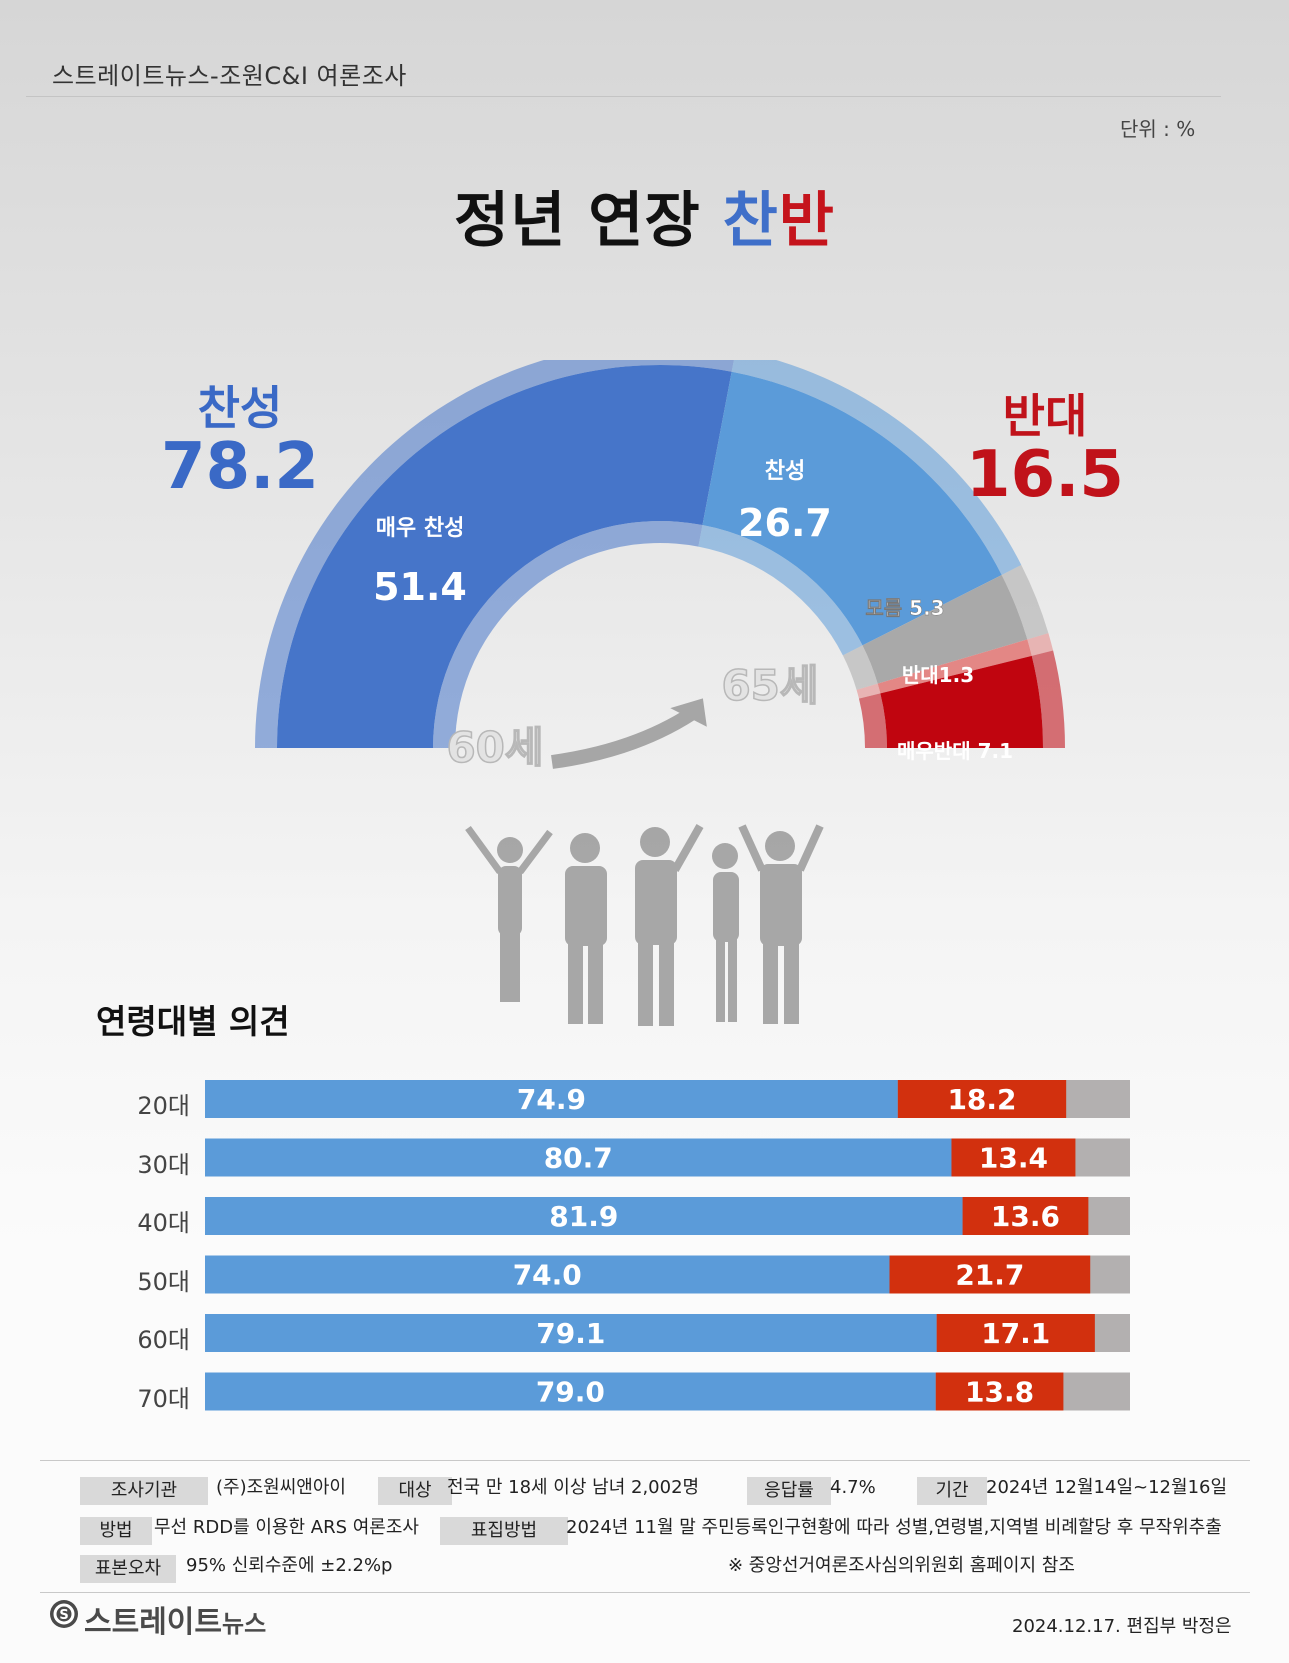  I want to click on bar-agree-value-6: 79.0, so click(570, 1392).